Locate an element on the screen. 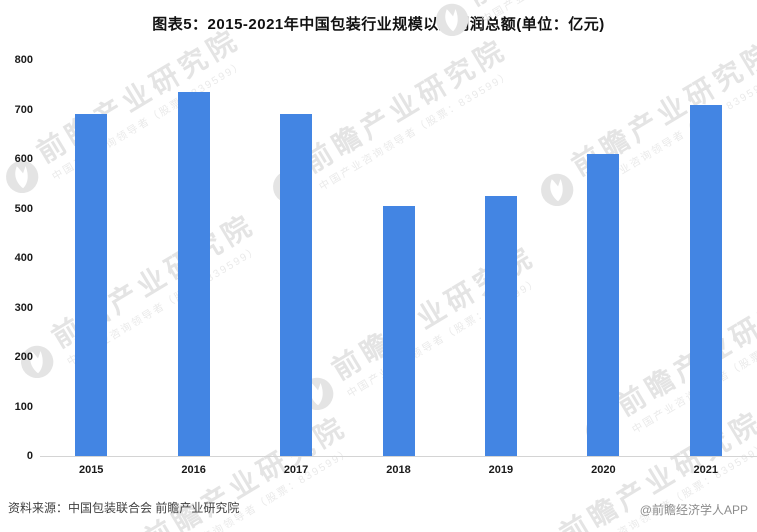 Image resolution: width=757 pixels, height=532 pixels. x-tick-label: 2018 is located at coordinates (398, 470).